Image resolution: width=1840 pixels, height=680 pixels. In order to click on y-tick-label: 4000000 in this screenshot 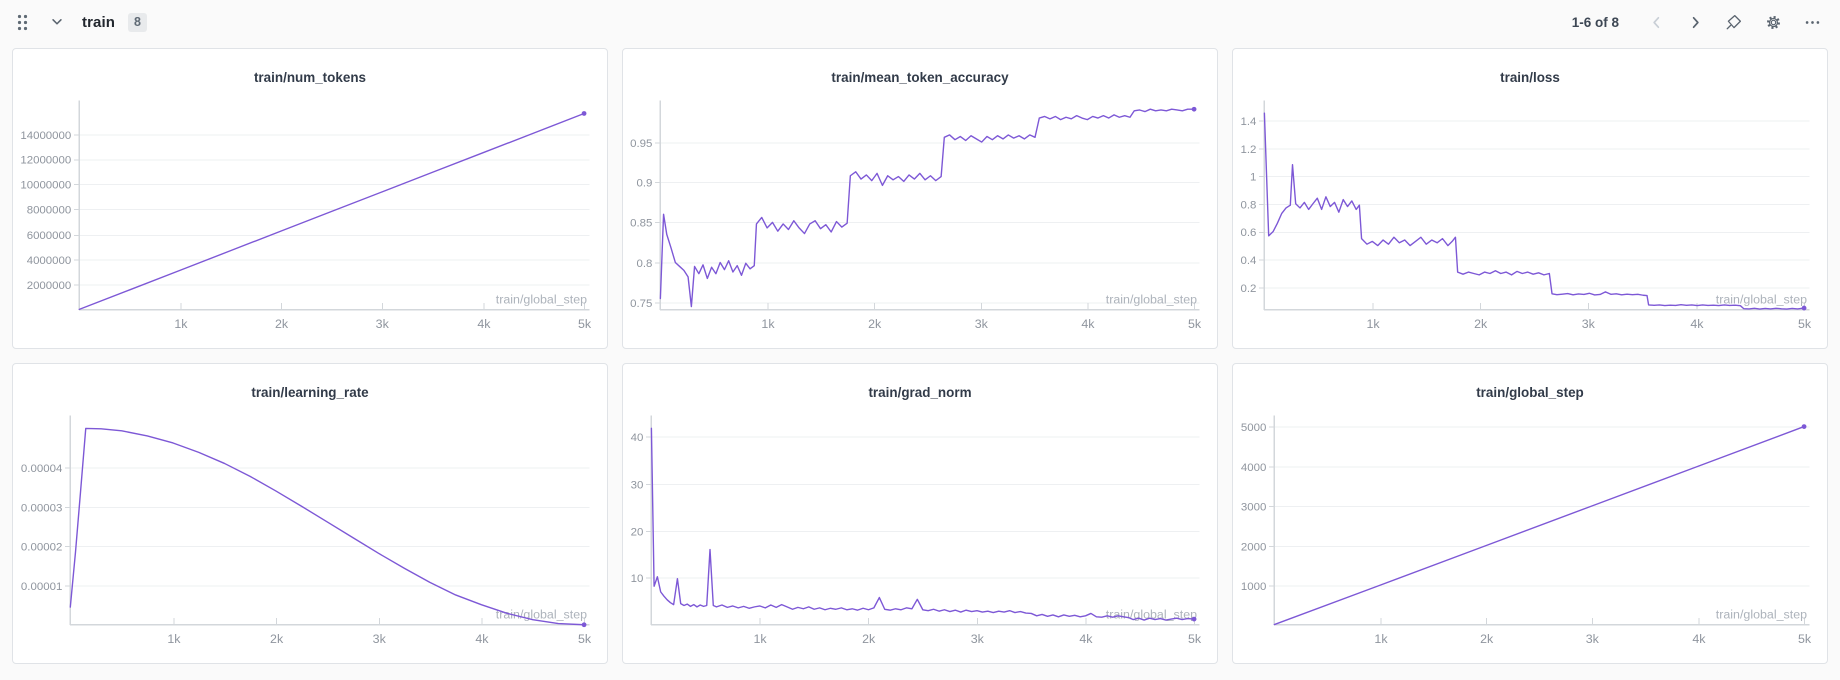, I will do `click(49, 261)`.